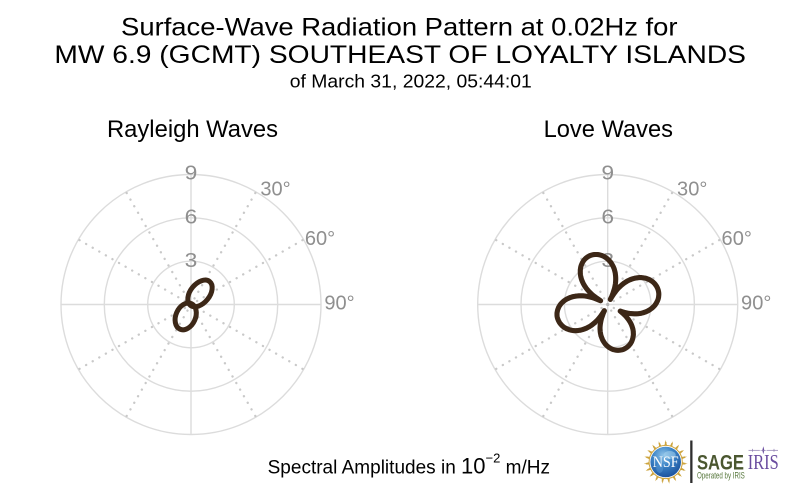 The image size is (800, 501). What do you see at coordinates (721, 475) in the screenshot?
I see `svg-text: Operated by IRIS` at bounding box center [721, 475].